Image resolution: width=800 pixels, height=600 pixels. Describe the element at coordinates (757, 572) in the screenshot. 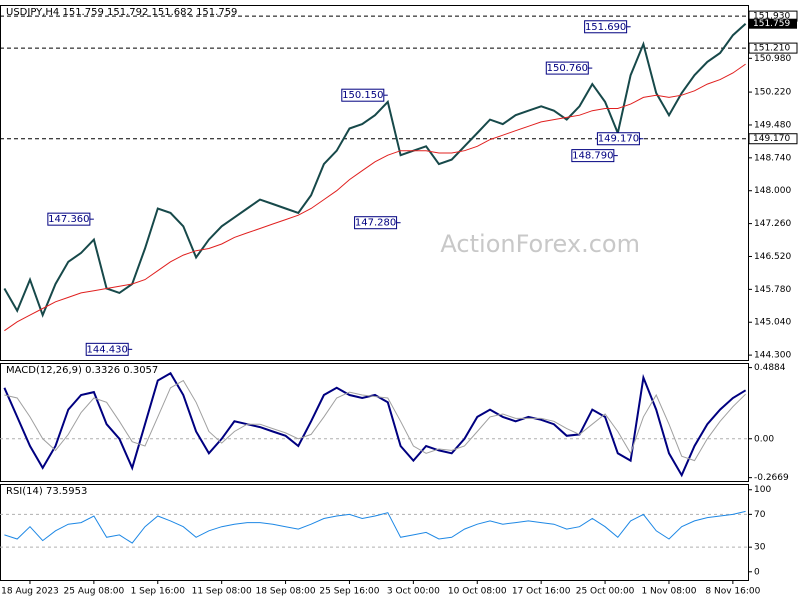

I see `y-tick-label: 0` at that location.